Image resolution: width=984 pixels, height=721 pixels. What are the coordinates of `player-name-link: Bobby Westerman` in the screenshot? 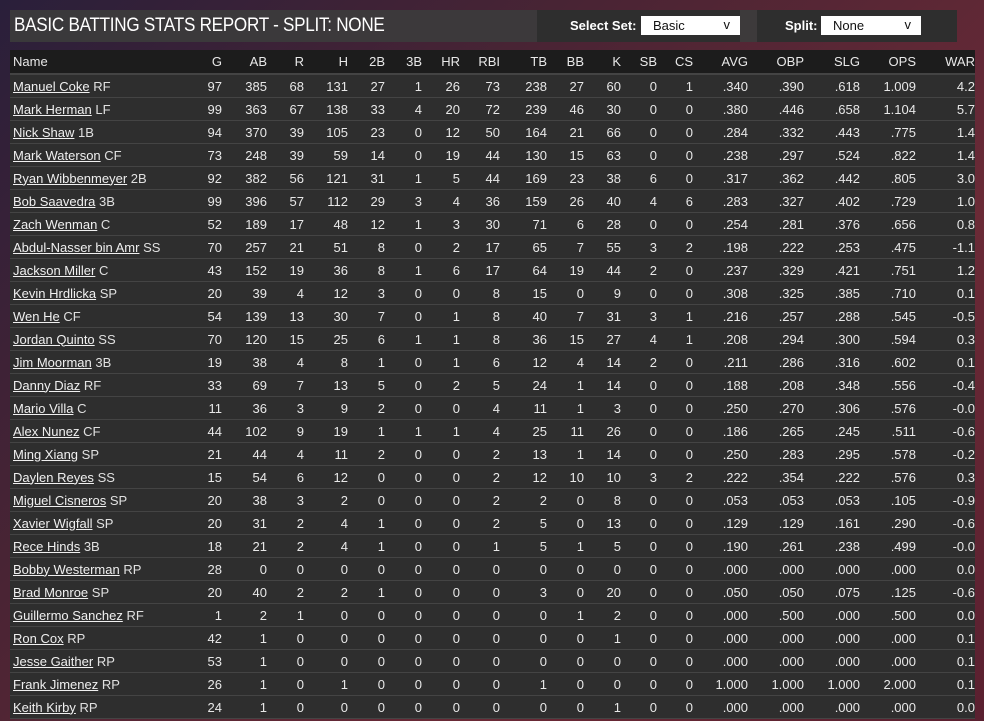 It's located at (66, 569).